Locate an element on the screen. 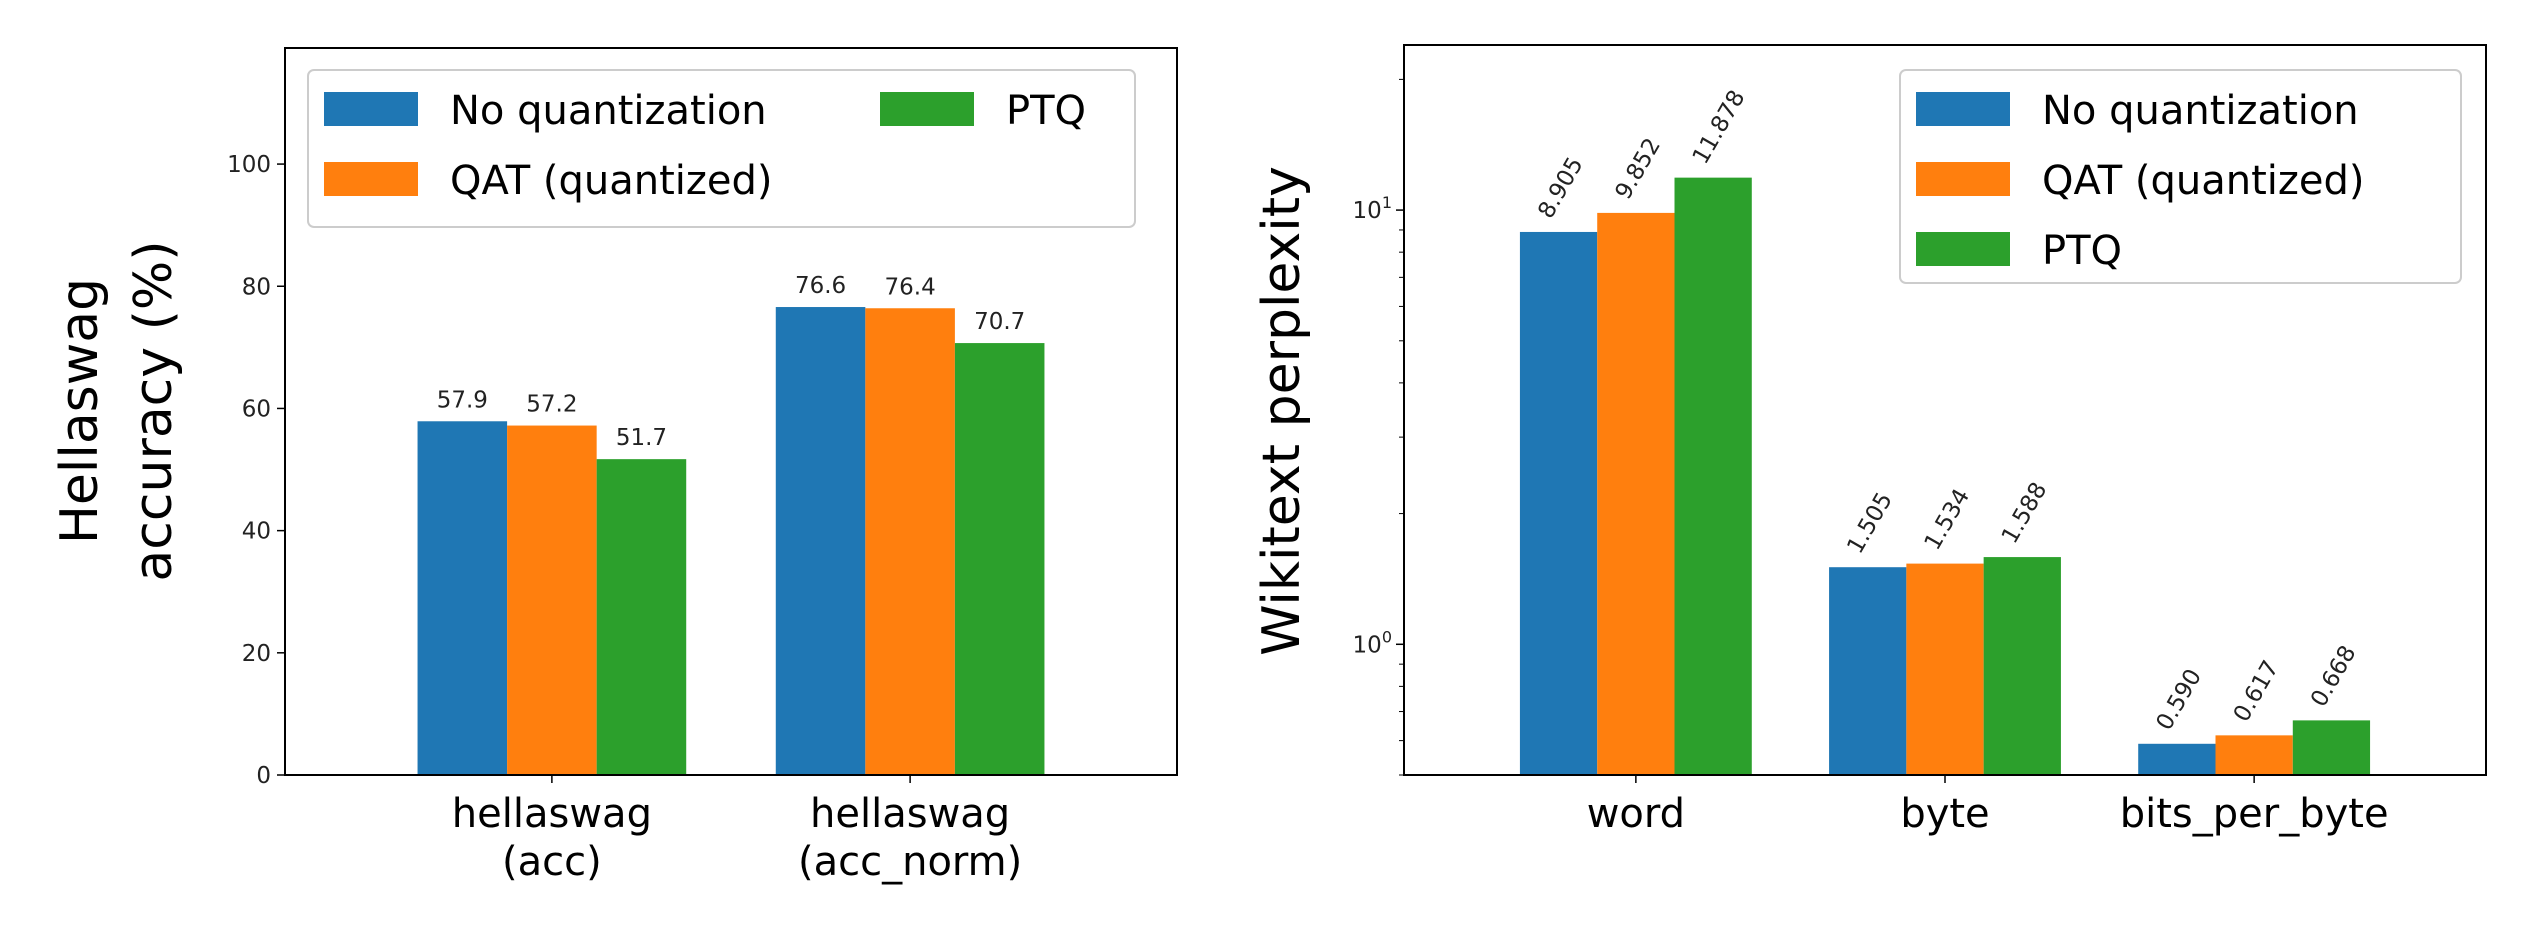 The height and width of the screenshot is (930, 2540). y-tick-exponent: 1 is located at coordinates (1387, 202).